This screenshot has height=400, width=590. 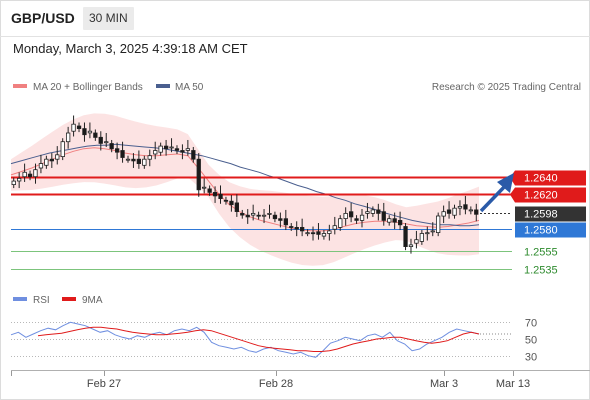 I want to click on level-pointer-1.2620, so click(x=512, y=195).